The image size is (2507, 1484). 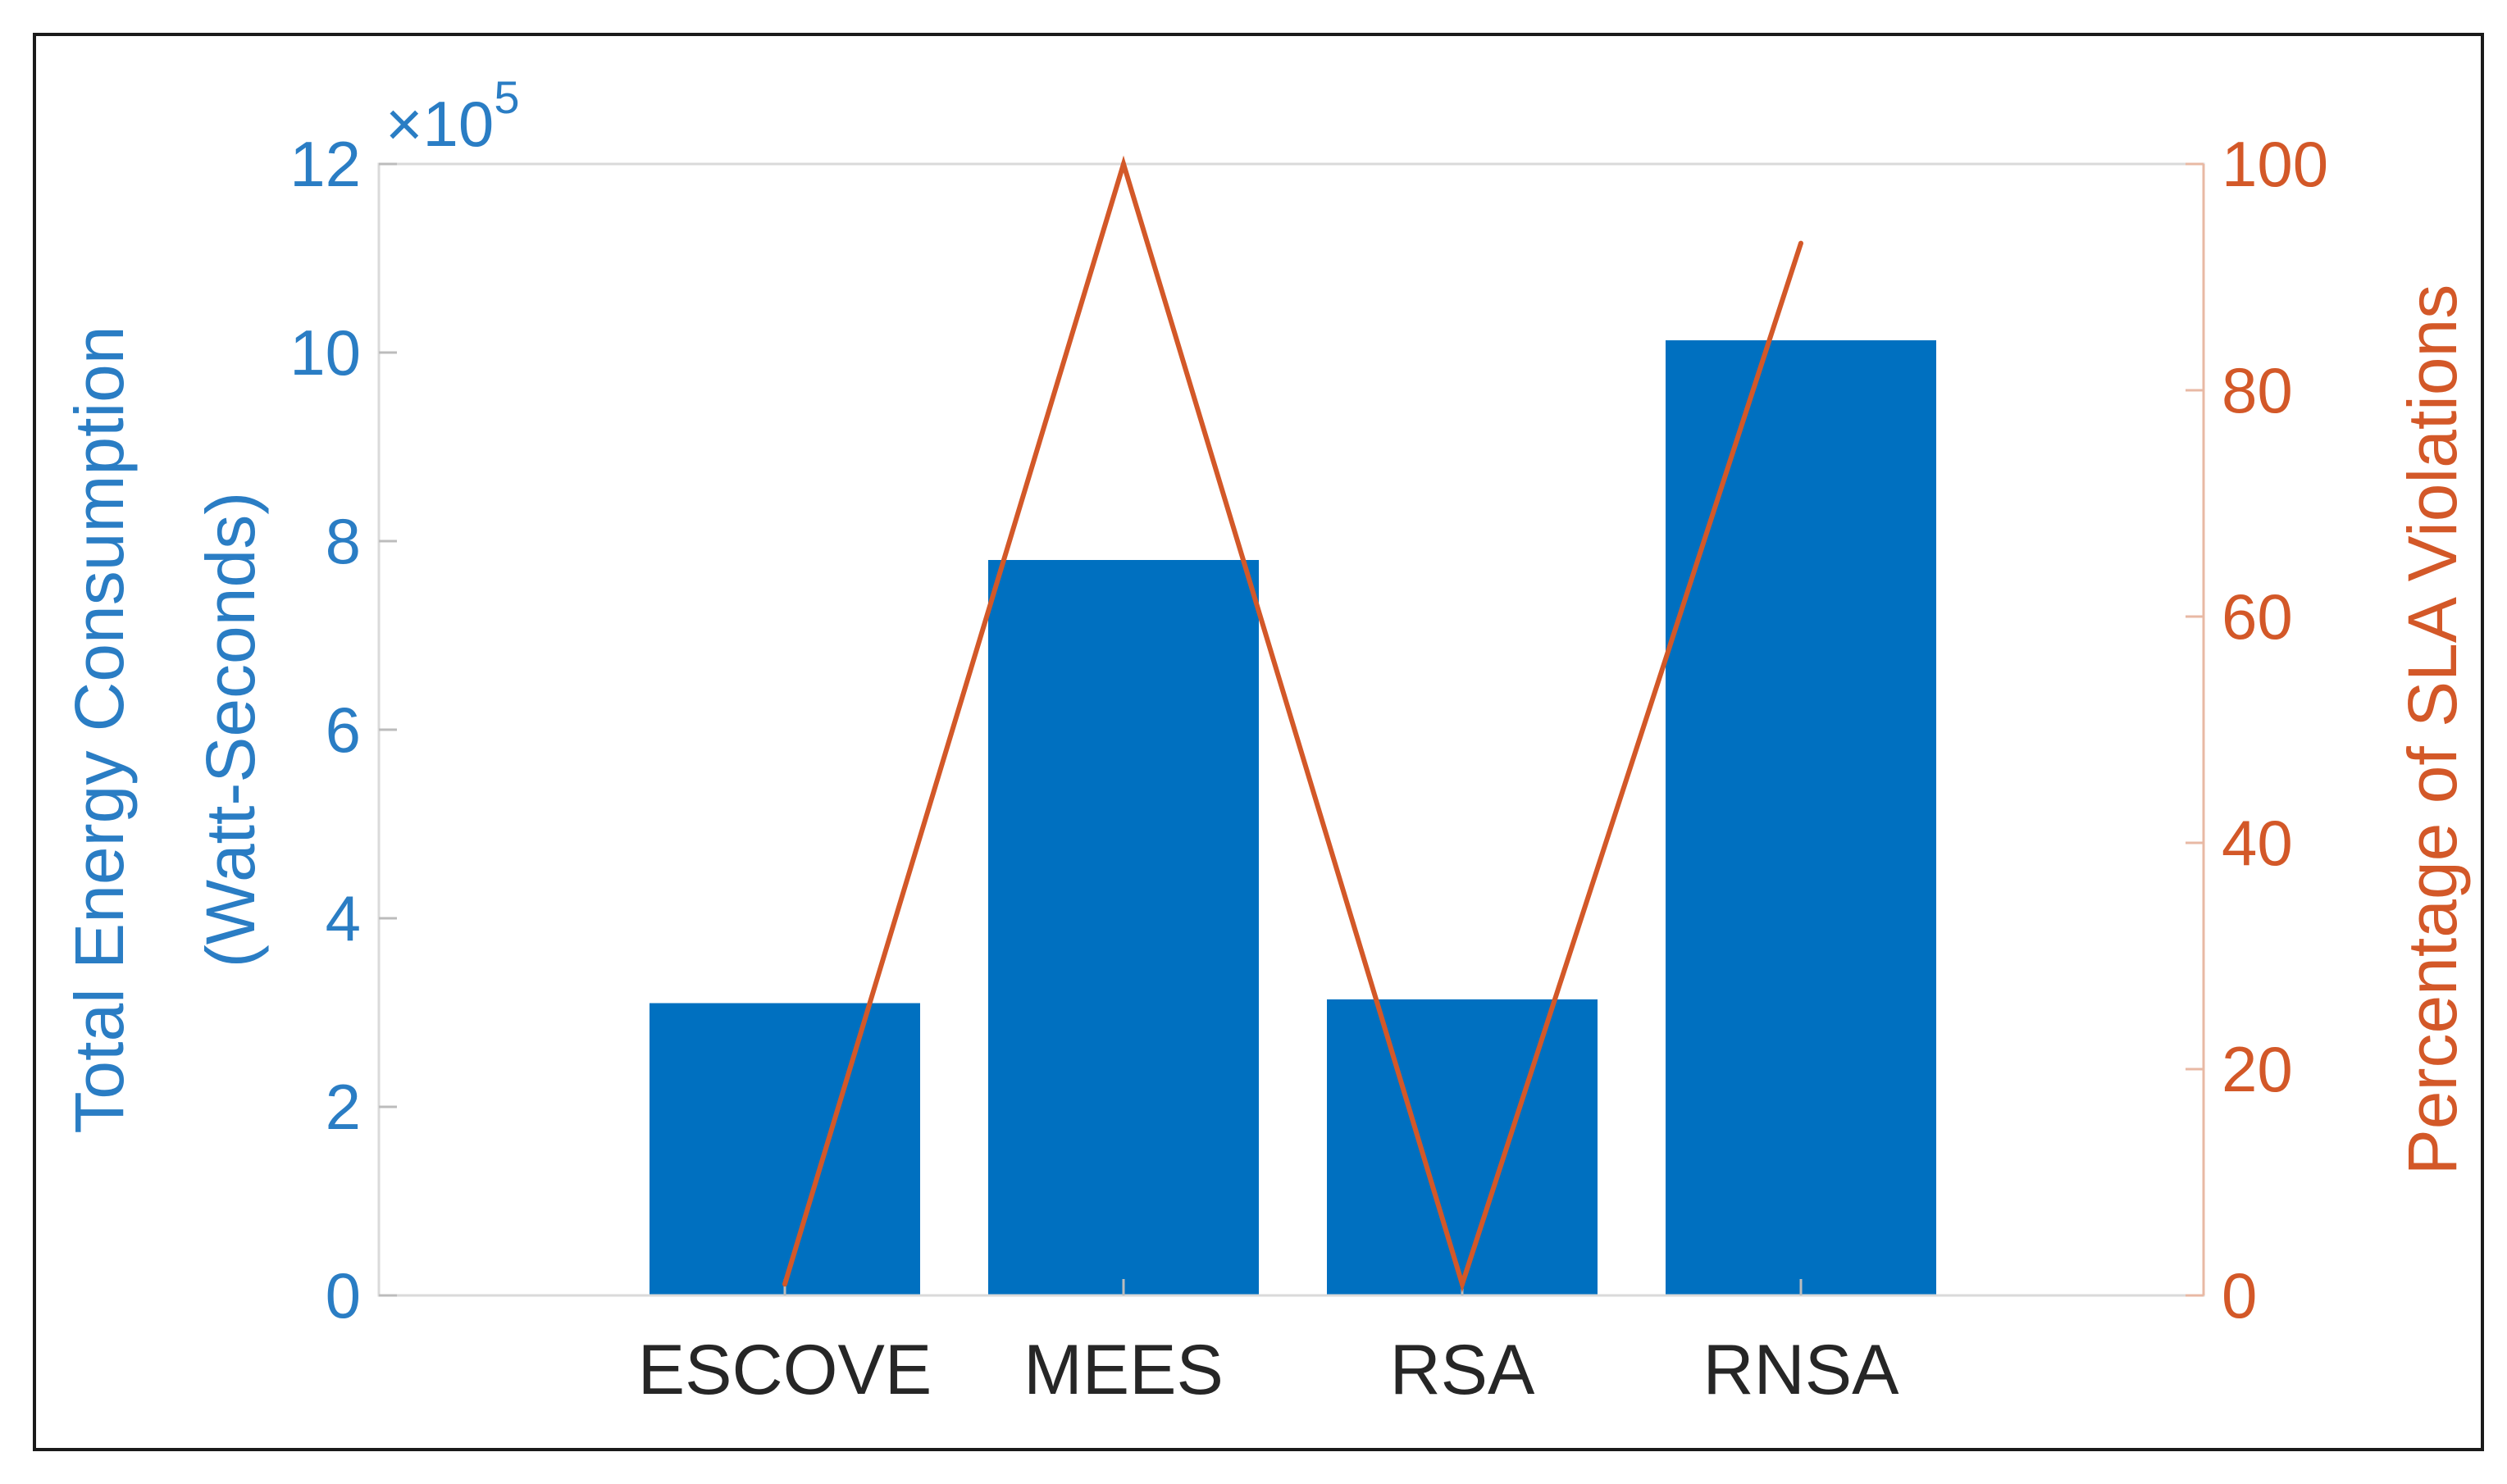 What do you see at coordinates (785, 1370) in the screenshot?
I see `category-label-escove: ESCOVE` at bounding box center [785, 1370].